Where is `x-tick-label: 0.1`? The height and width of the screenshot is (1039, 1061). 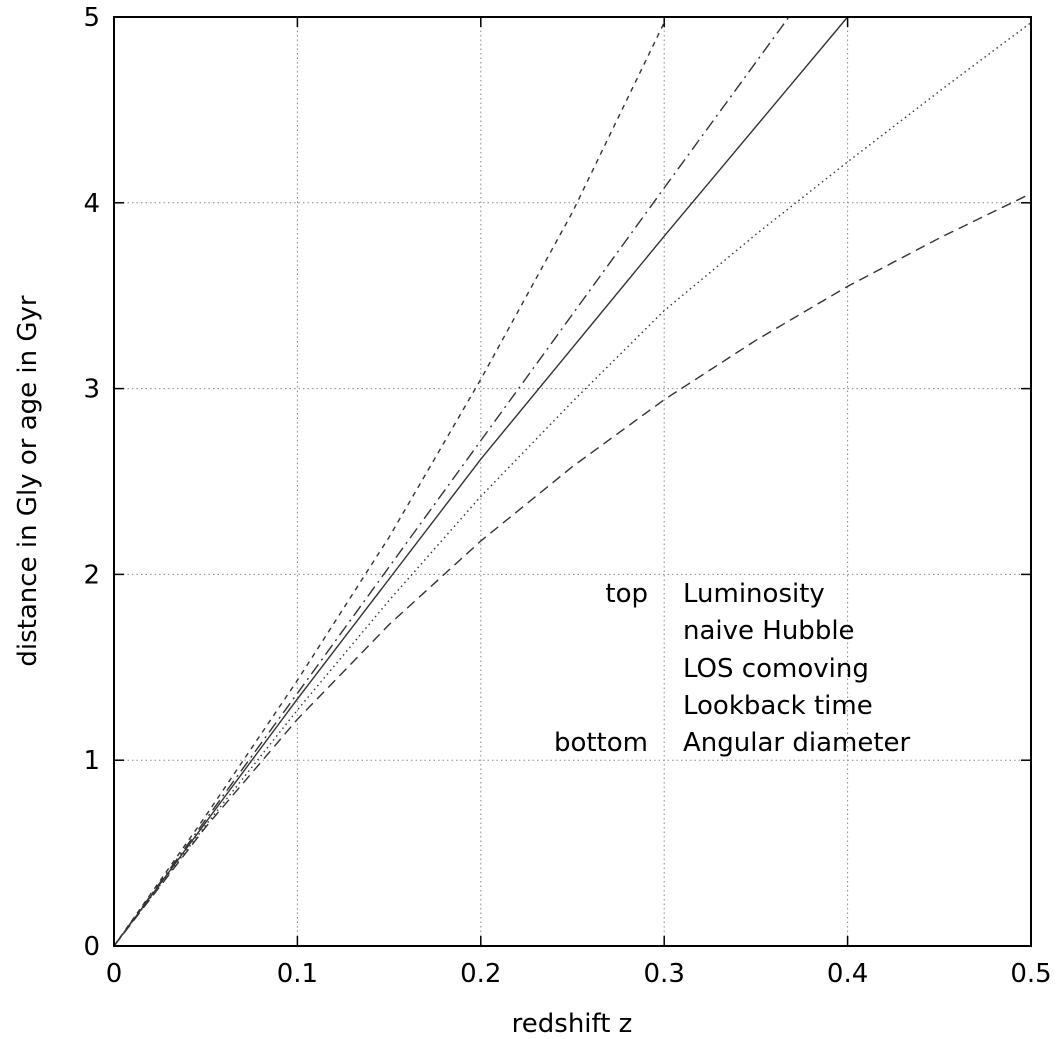
x-tick-label: 0.1 is located at coordinates (297, 974).